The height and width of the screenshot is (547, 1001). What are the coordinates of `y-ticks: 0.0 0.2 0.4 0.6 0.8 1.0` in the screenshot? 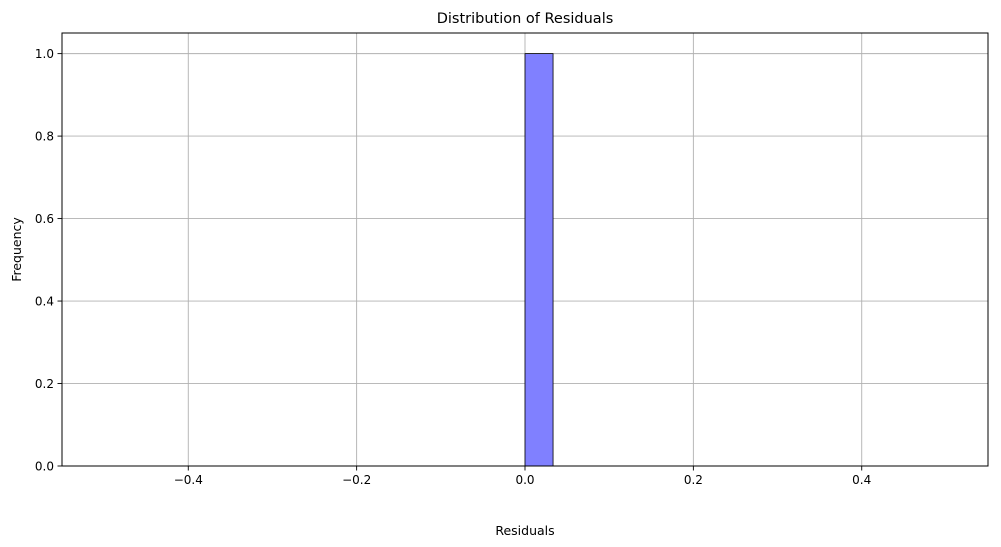 It's located at (48, 260).